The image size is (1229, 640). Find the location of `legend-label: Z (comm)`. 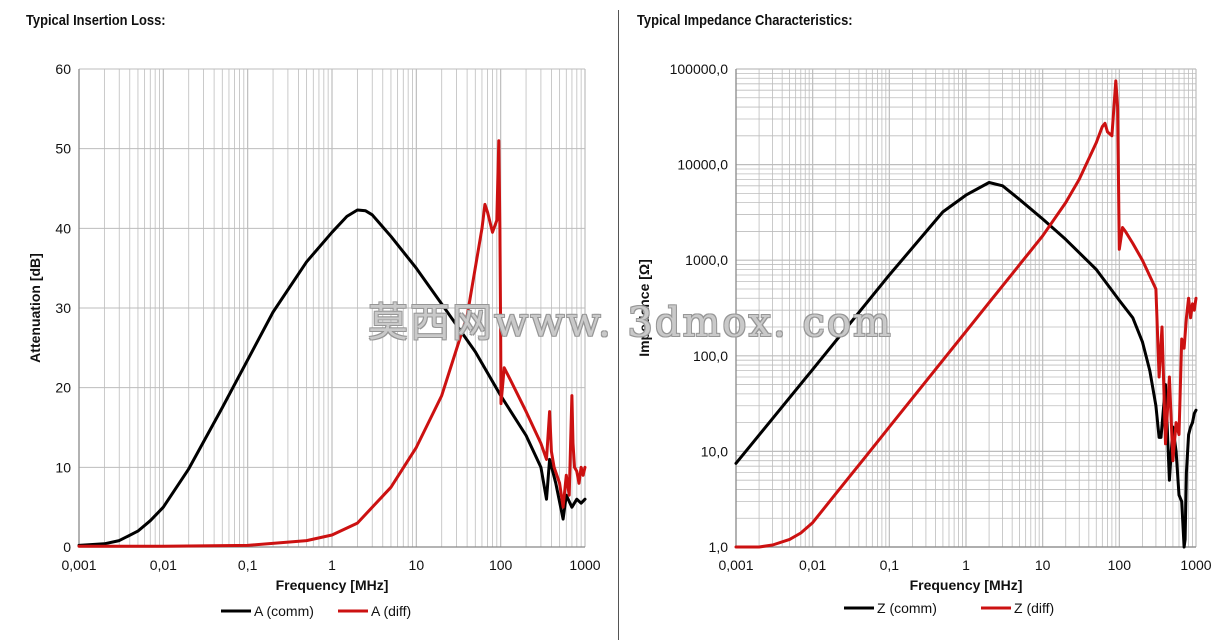

legend-label: Z (comm) is located at coordinates (907, 608).